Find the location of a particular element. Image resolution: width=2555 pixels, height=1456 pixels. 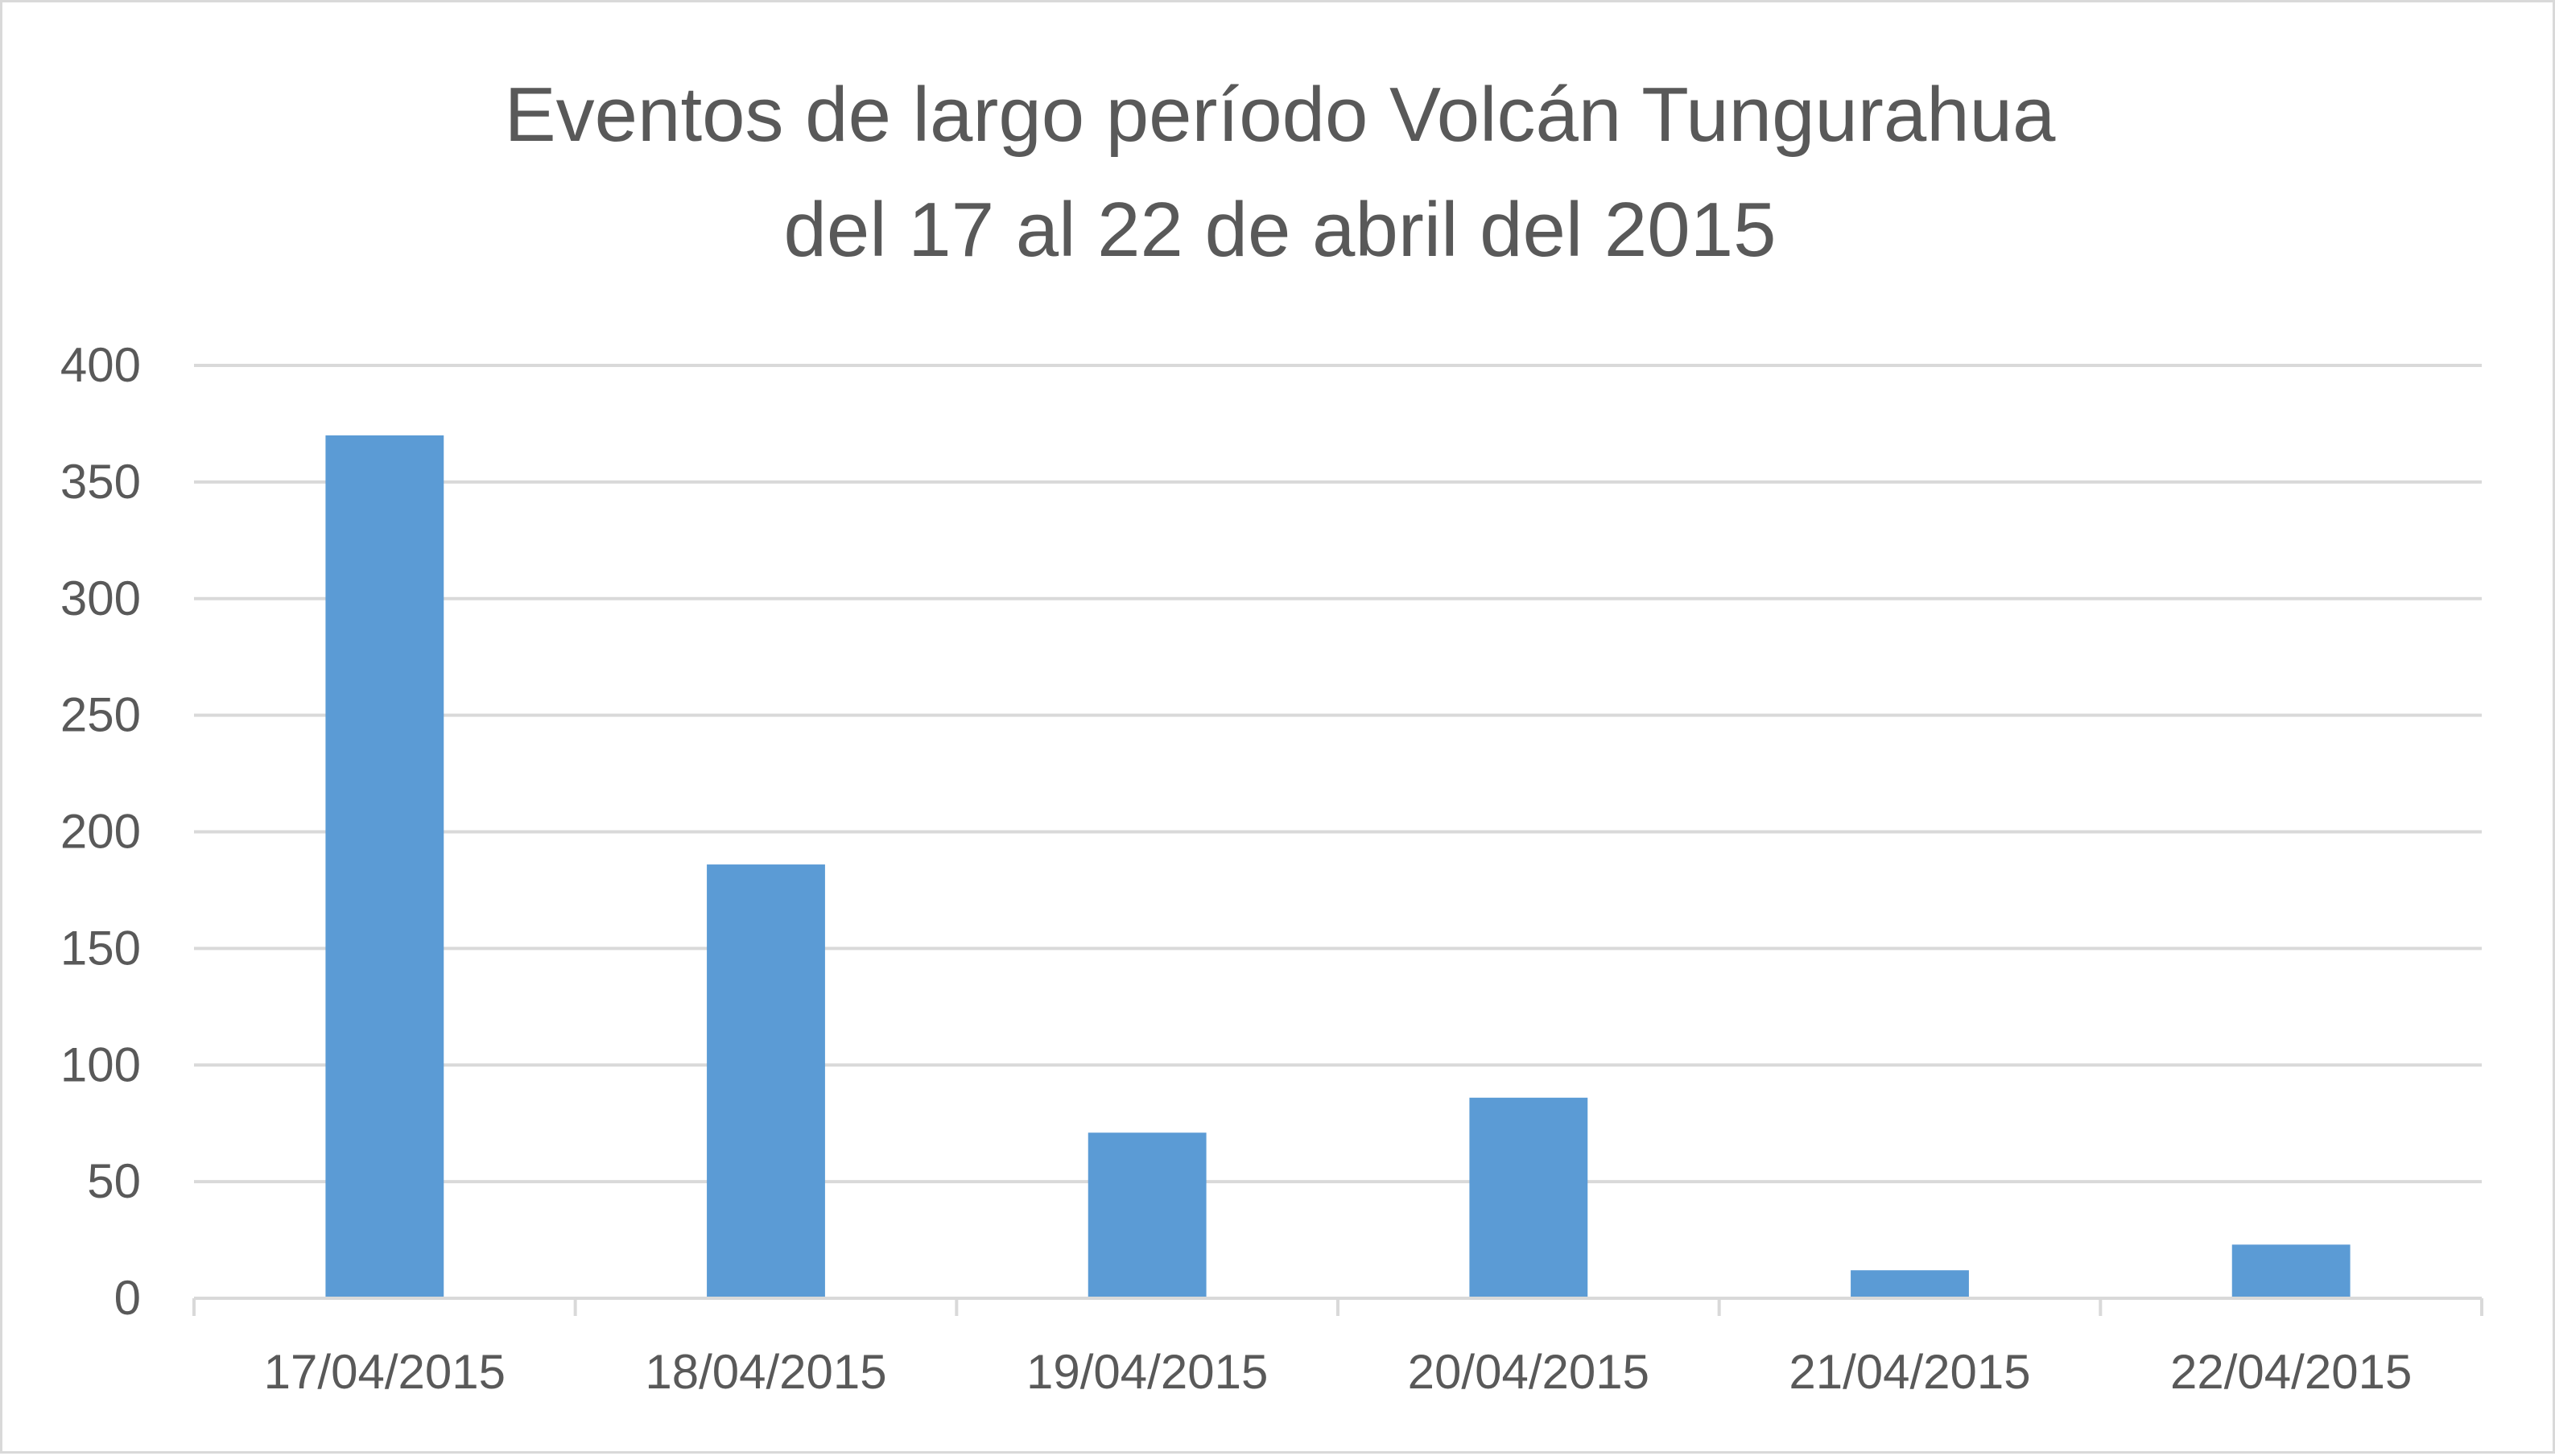

x-tick-label: 20/04/2015 is located at coordinates (1528, 1372).